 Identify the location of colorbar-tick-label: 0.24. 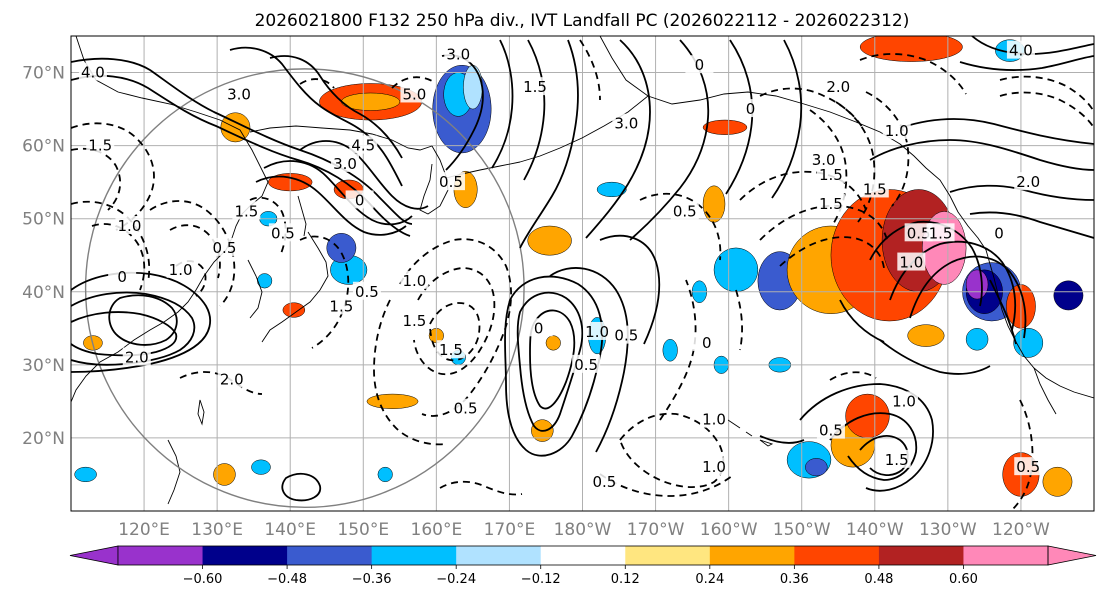
(709, 579).